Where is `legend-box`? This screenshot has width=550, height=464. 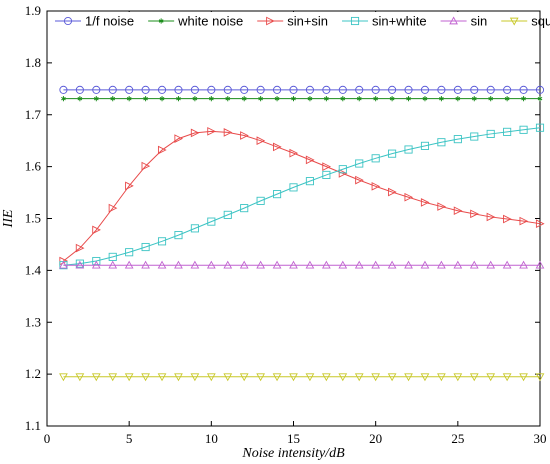 legend-box is located at coordinates (293, 21).